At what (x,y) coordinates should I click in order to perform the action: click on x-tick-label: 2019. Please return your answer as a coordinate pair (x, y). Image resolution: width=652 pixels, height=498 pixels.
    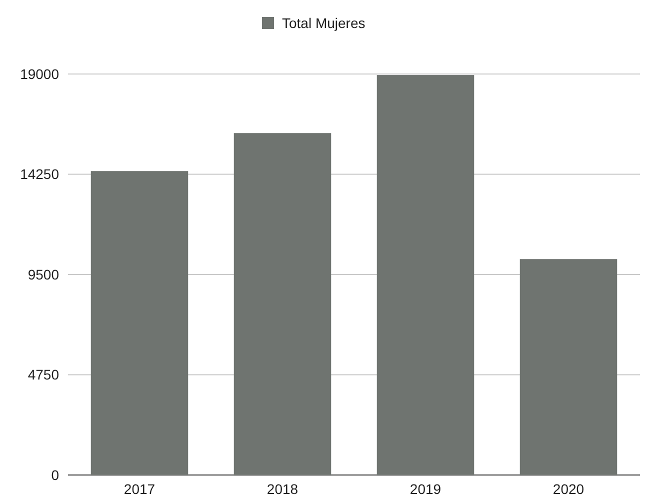
    Looking at the image, I should click on (426, 489).